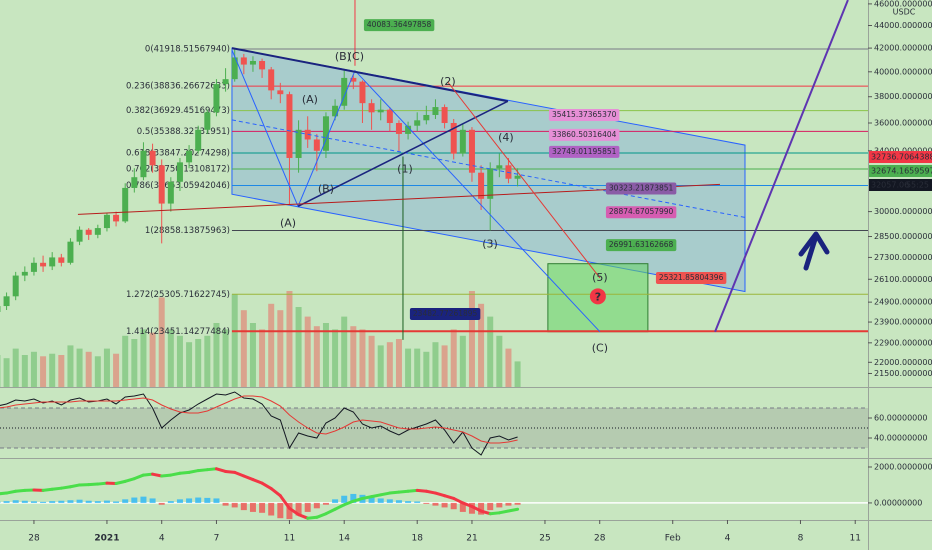 The image size is (932, 550). What do you see at coordinates (34, 539) in the screenshot?
I see `x-tick-label: 28` at bounding box center [34, 539].